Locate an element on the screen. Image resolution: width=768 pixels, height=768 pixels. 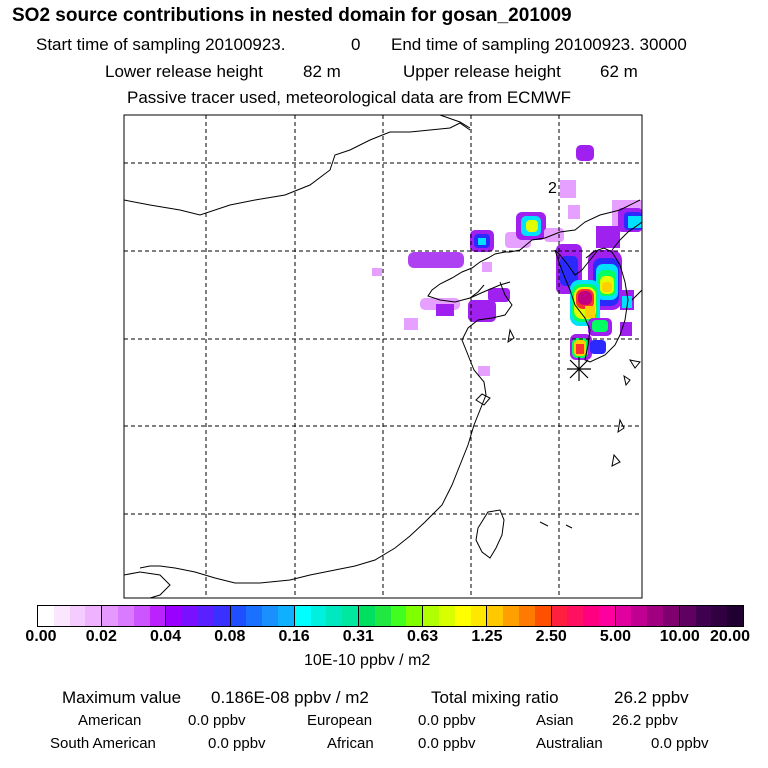
lower-release-value: 82 m is located at coordinates (322, 71).